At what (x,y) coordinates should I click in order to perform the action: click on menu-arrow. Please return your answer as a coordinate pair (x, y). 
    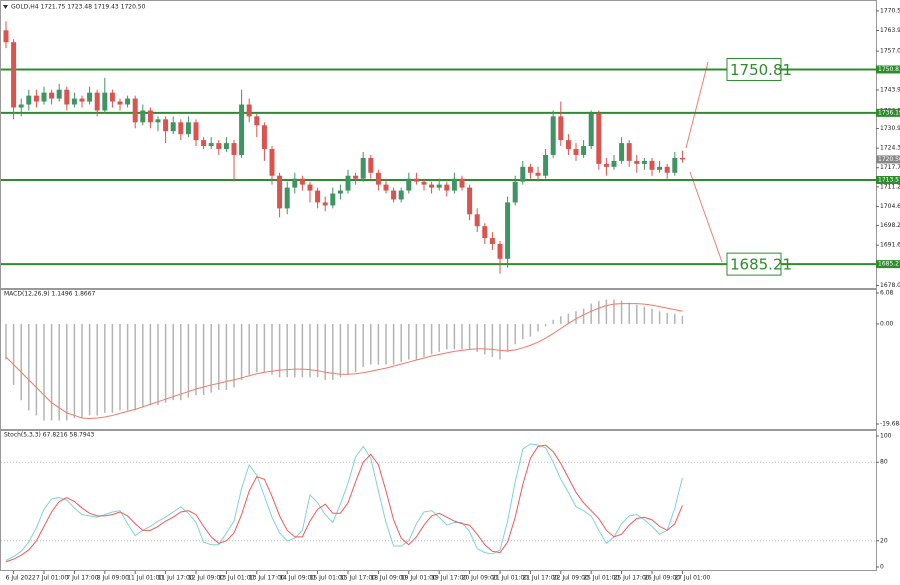
    Looking at the image, I should click on (5, 7).